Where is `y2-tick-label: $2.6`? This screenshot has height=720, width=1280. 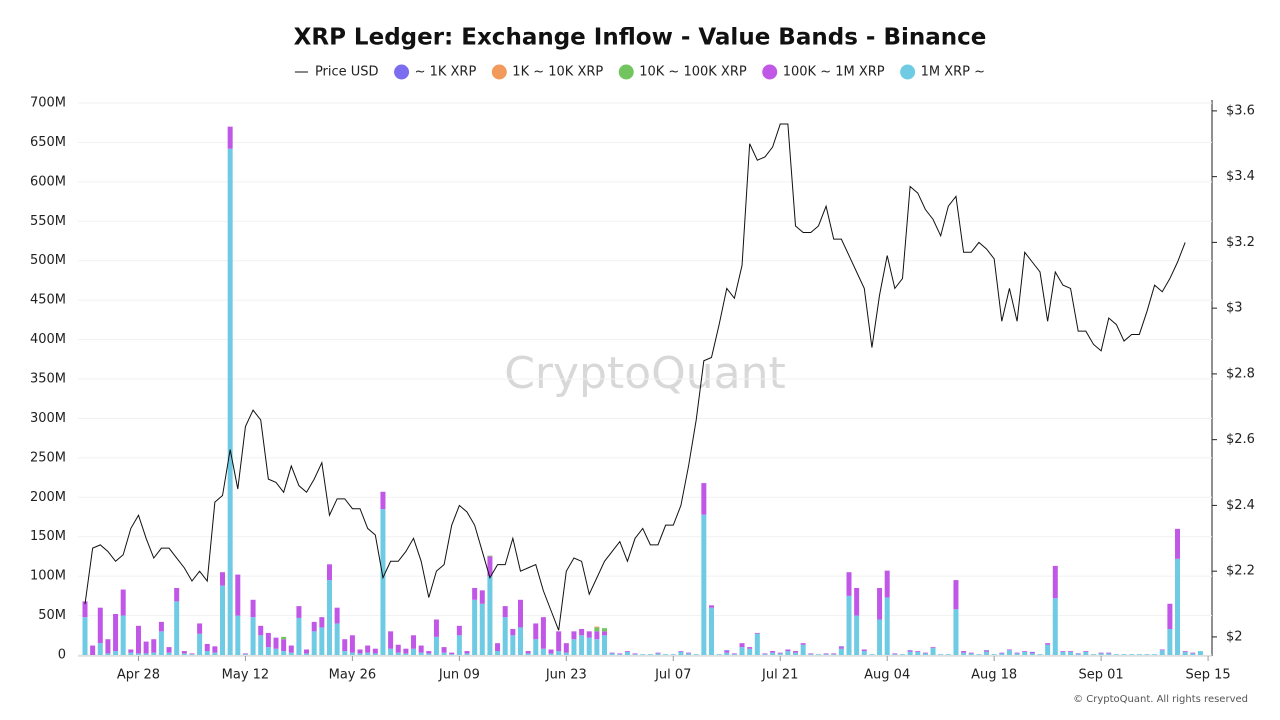 y2-tick-label: $2.6 is located at coordinates (1240, 439).